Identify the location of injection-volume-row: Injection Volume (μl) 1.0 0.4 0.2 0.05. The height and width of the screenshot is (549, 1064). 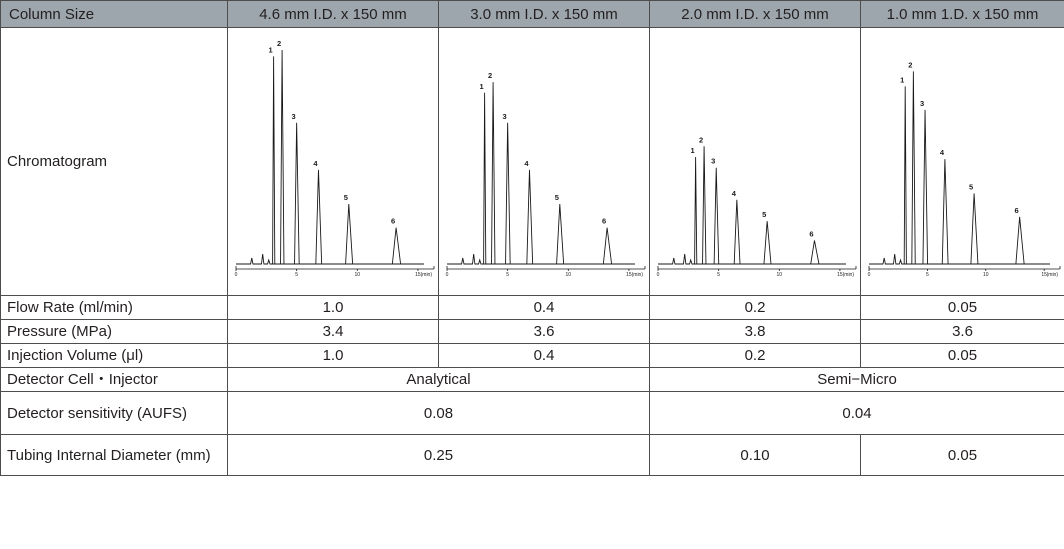
(532, 355).